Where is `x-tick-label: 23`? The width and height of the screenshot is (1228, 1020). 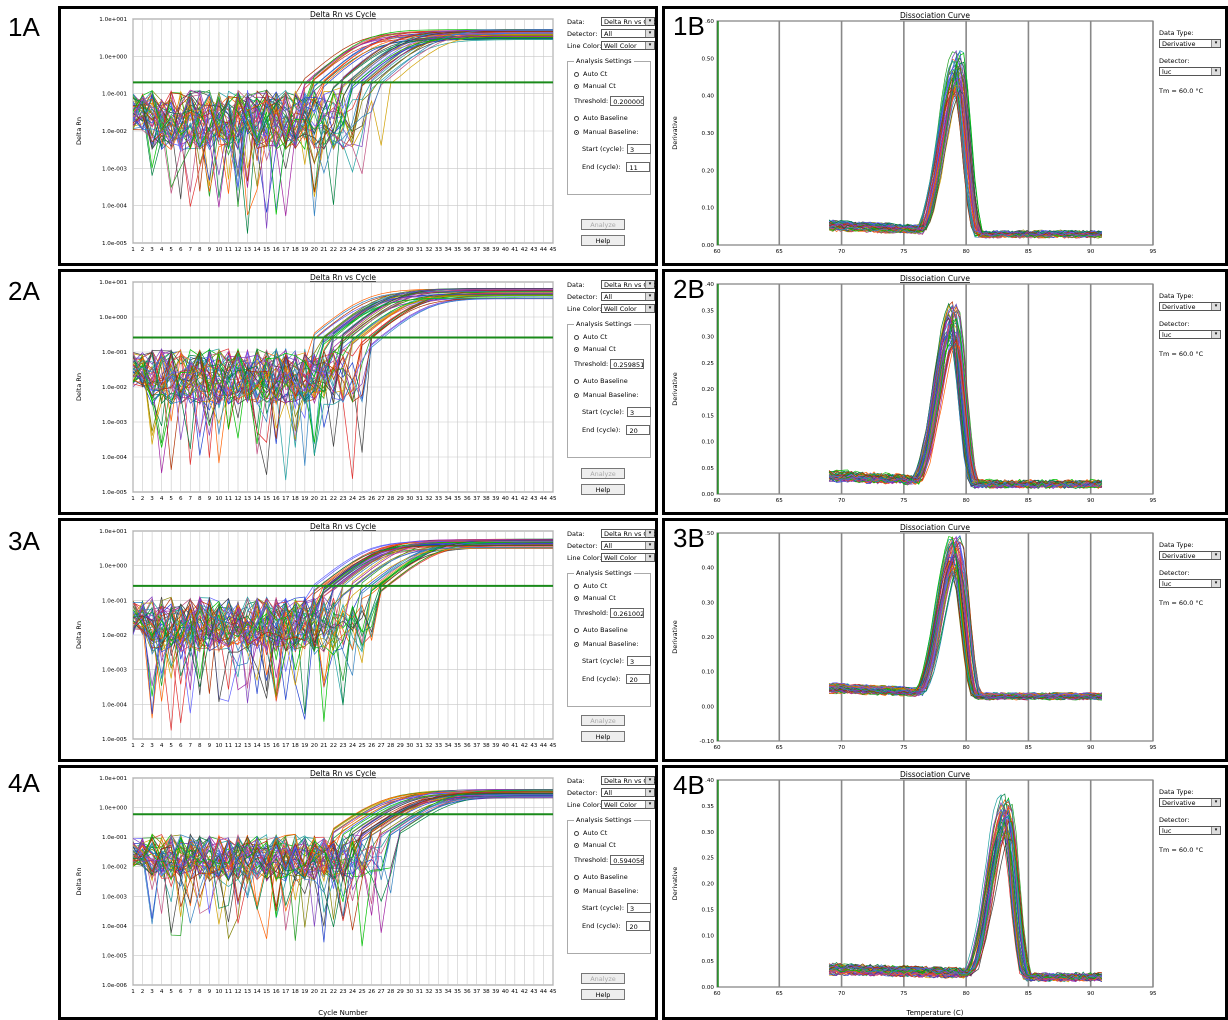 x-tick-label: 23 is located at coordinates (343, 746).